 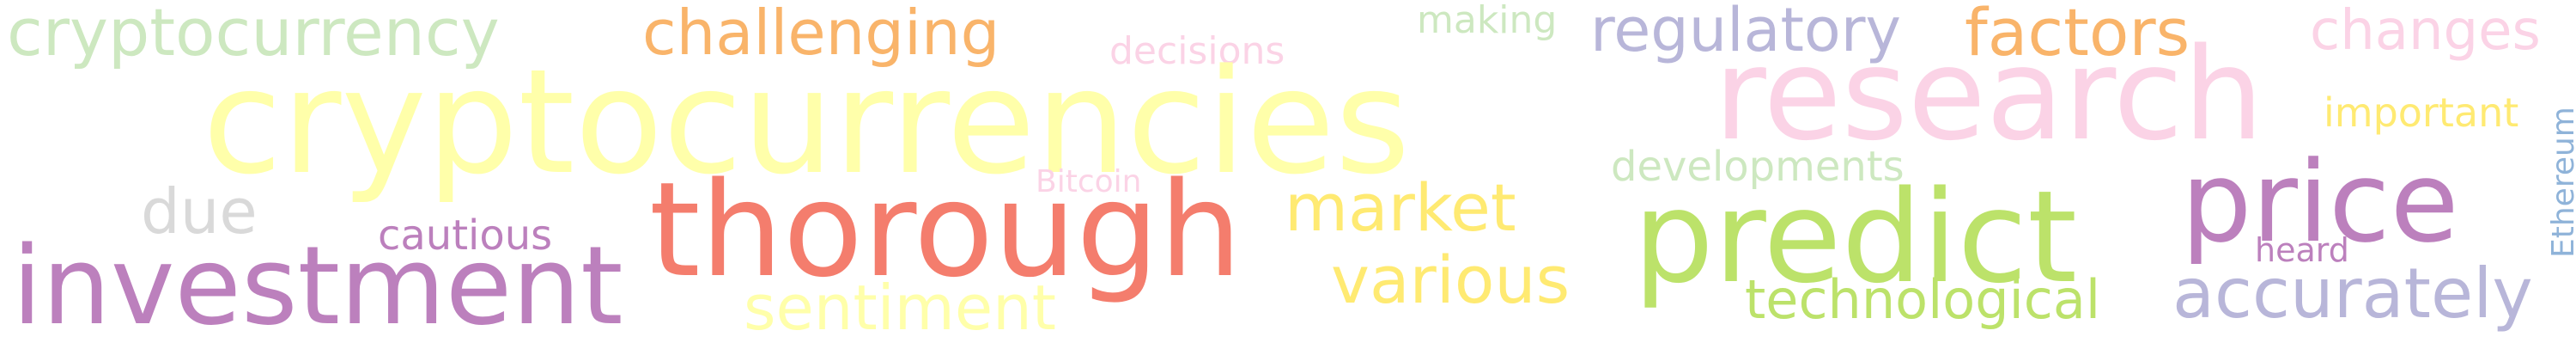 I want to click on word-sentiment: sentiment, so click(x=900, y=308).